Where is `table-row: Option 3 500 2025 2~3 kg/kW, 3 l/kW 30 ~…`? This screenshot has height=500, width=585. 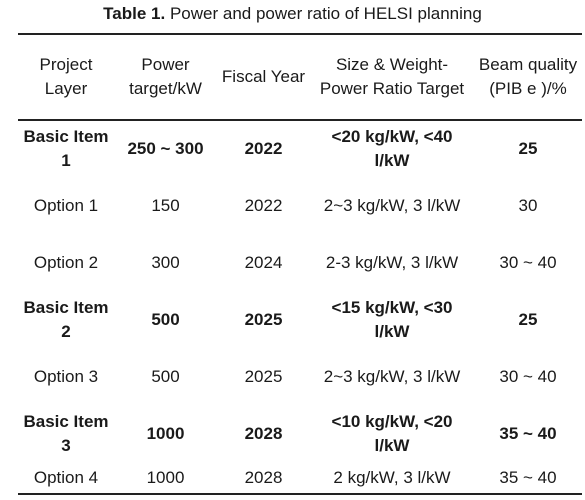 table-row: Option 3 500 2025 2~3 kg/kW, 3 l/kW 30 ~… is located at coordinates (300, 376).